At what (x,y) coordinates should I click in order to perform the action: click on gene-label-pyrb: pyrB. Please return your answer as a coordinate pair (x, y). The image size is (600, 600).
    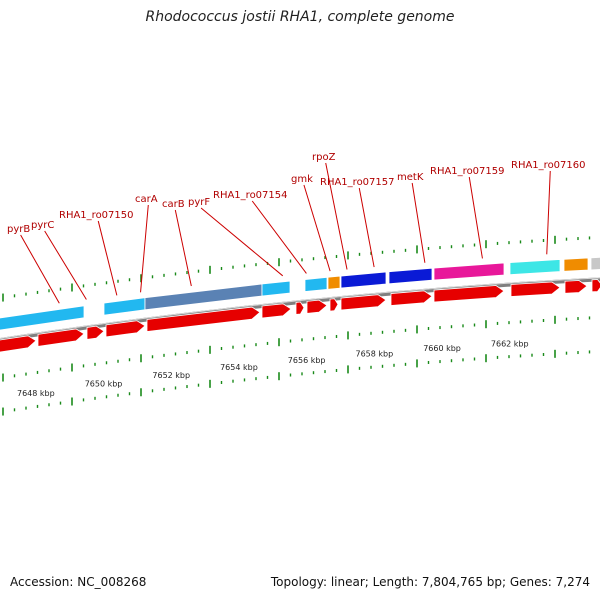
    Looking at the image, I should click on (18, 229).